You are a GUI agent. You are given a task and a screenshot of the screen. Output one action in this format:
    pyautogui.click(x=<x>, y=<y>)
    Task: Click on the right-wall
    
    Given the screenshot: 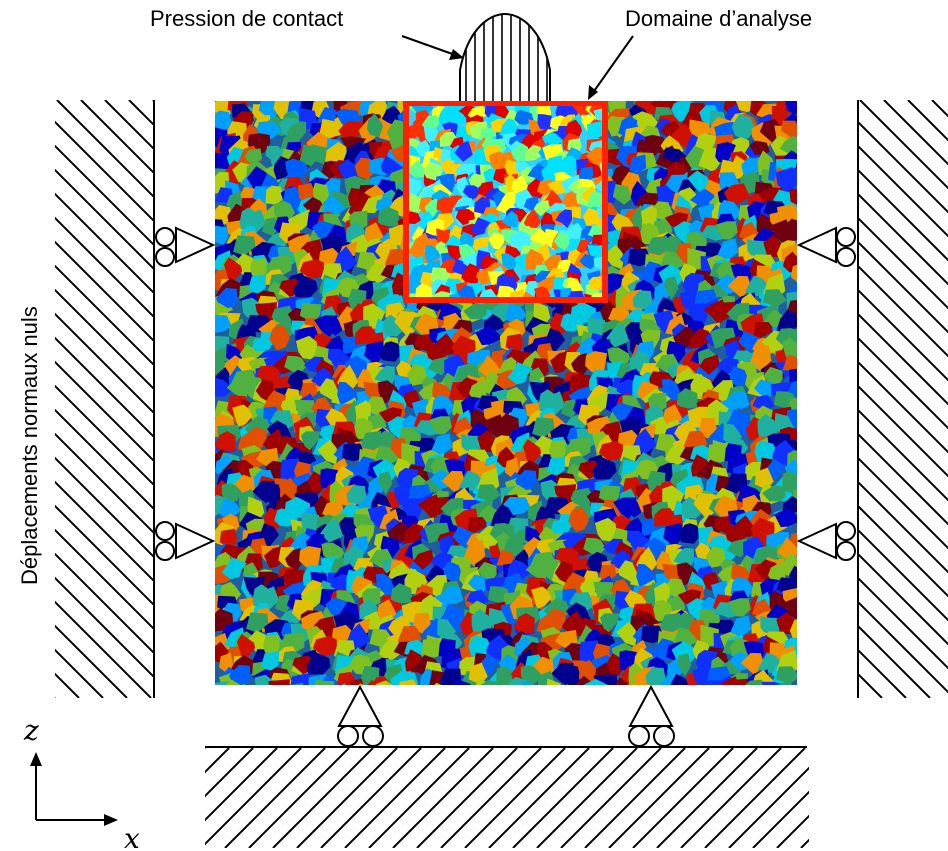 What is the action you would take?
    pyautogui.click(x=902, y=399)
    